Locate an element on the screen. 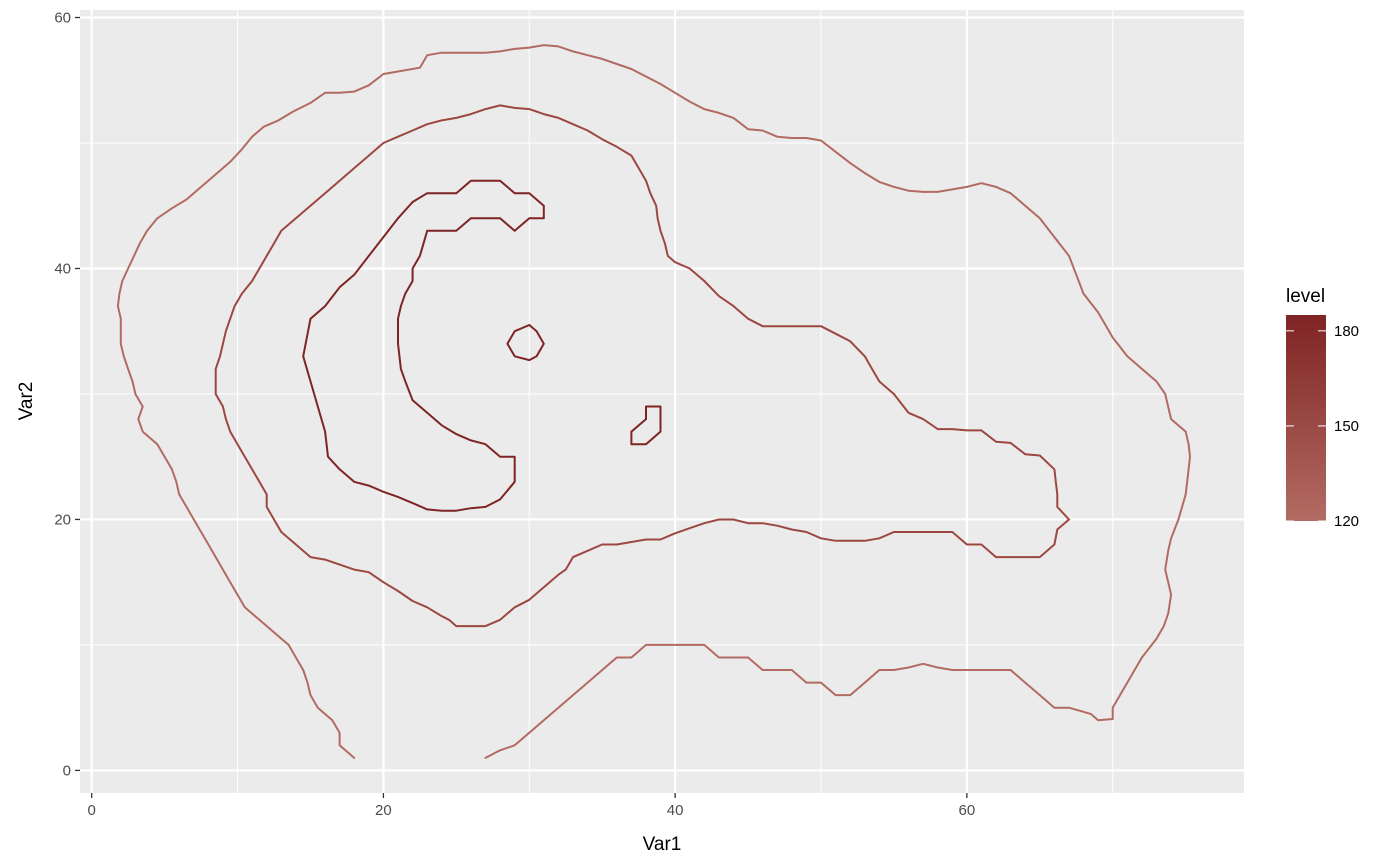 This screenshot has height=865, width=1400. legend: level 120 150 180 is located at coordinates (1322, 408).